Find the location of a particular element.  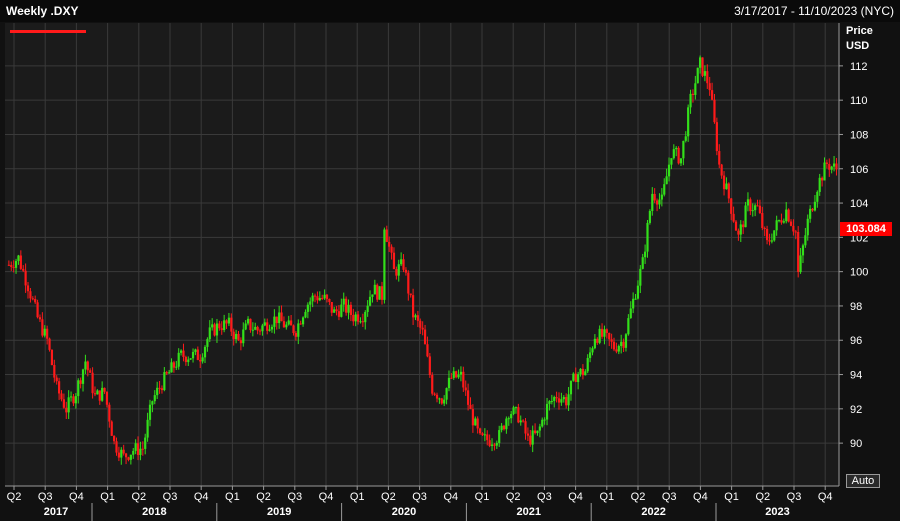

price-tick-label: 106 is located at coordinates (859, 170).